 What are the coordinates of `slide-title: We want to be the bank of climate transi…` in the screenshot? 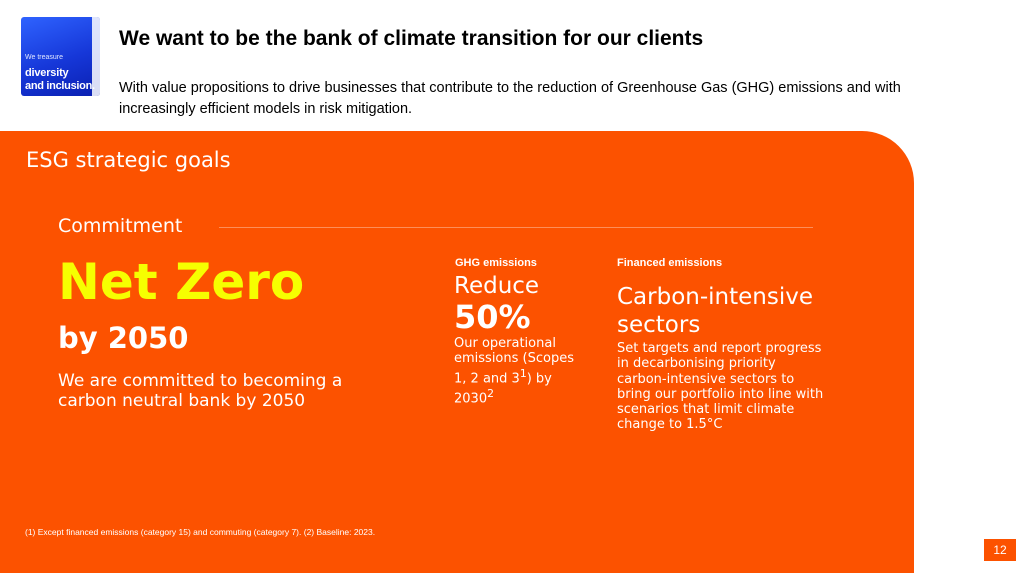 It's located at (411, 38).